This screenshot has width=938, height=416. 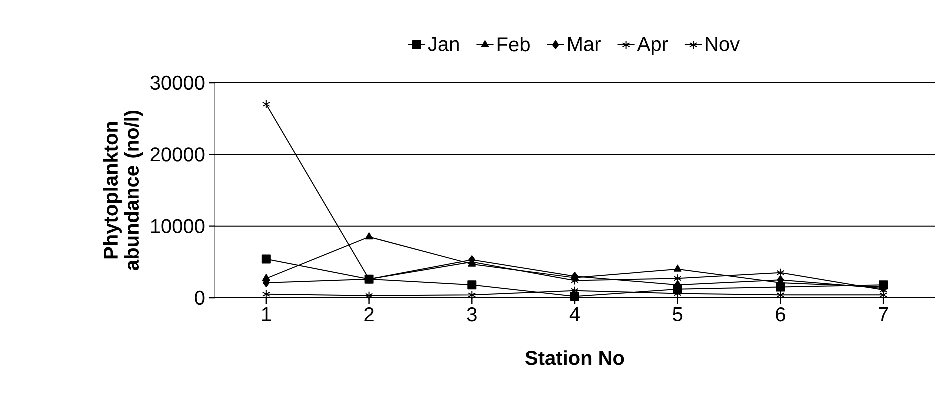 What do you see at coordinates (781, 315) in the screenshot?
I see `x-tick-label: 6` at bounding box center [781, 315].